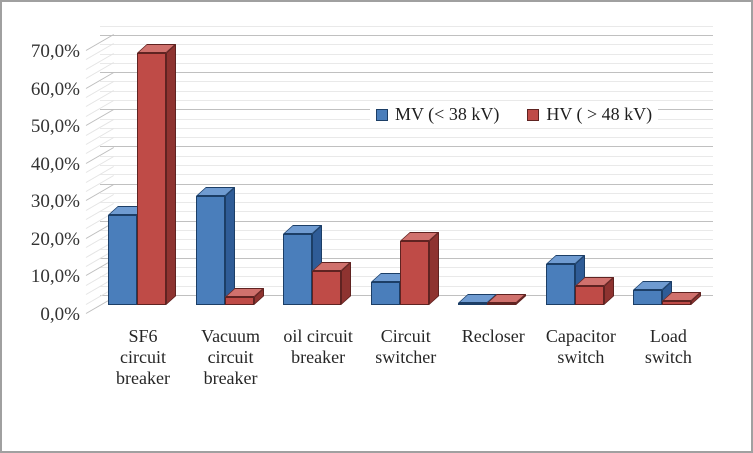 The height and width of the screenshot is (453, 753). What do you see at coordinates (55, 202) in the screenshot?
I see `y-tick-label: 30,0%` at bounding box center [55, 202].